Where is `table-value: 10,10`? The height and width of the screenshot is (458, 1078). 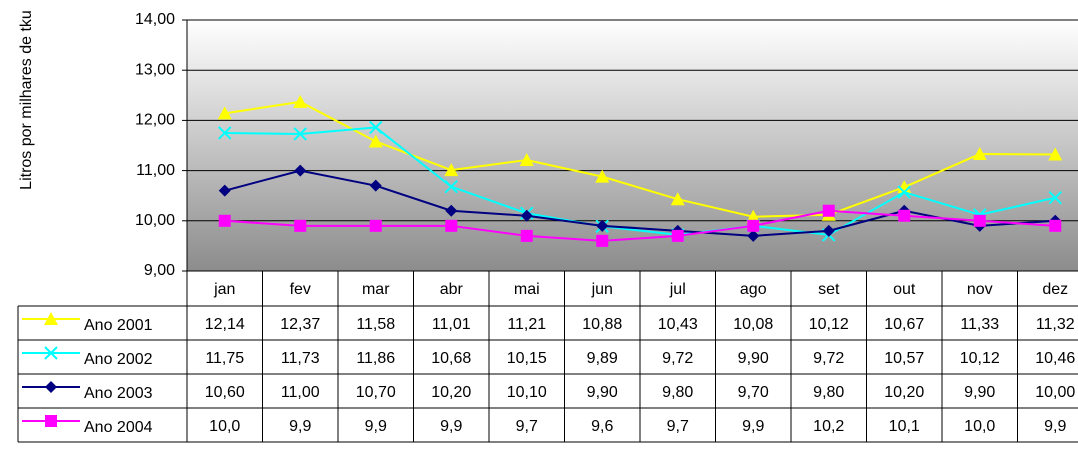 table-value: 10,10 is located at coordinates (527, 392).